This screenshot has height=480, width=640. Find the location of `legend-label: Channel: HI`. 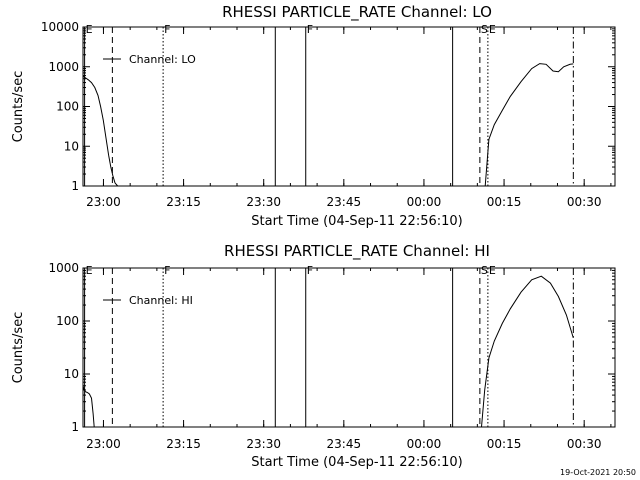

legend-label: Channel: HI is located at coordinates (161, 300).